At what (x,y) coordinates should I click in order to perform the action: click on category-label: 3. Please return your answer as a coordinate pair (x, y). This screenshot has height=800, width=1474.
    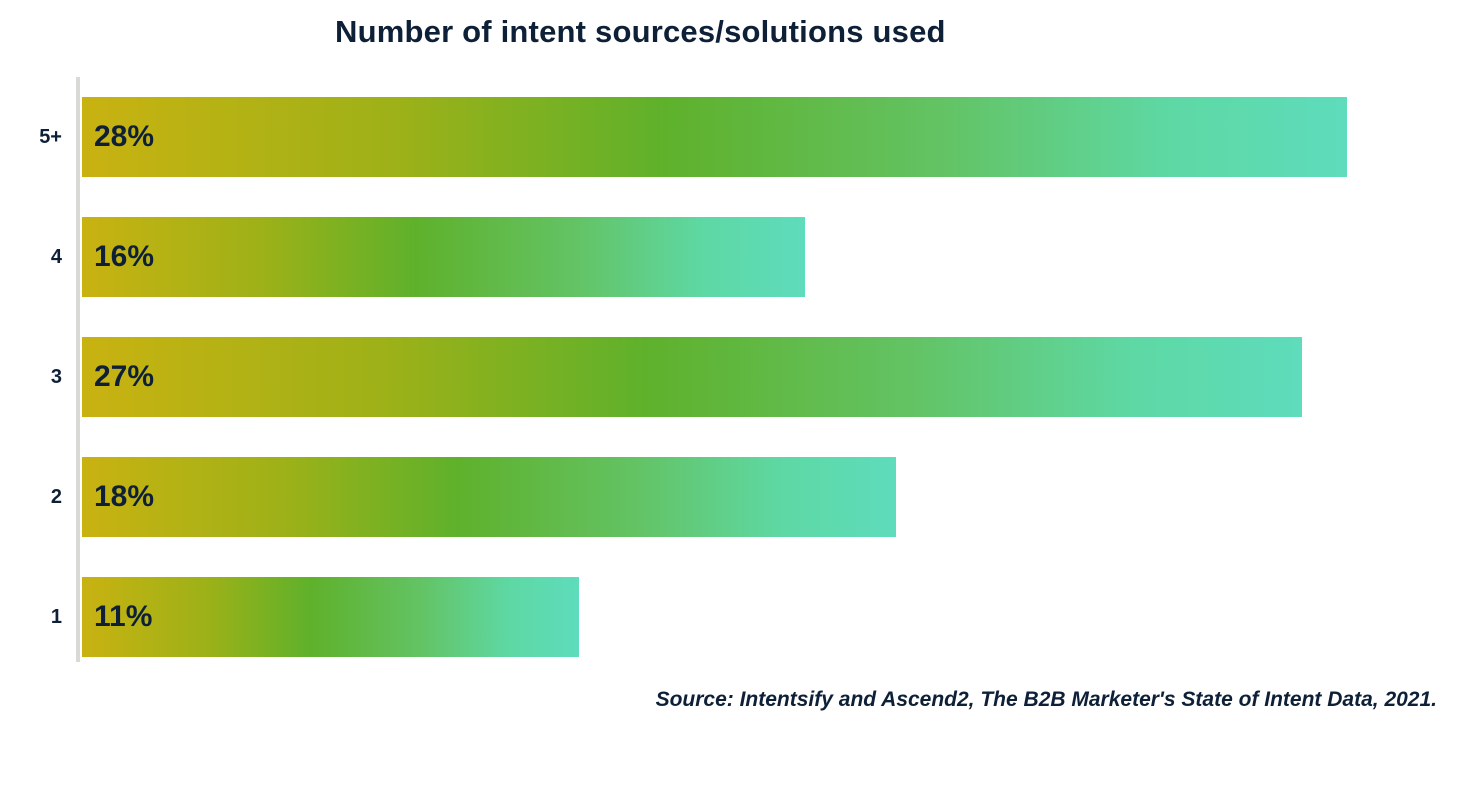
    Looking at the image, I should click on (56, 376).